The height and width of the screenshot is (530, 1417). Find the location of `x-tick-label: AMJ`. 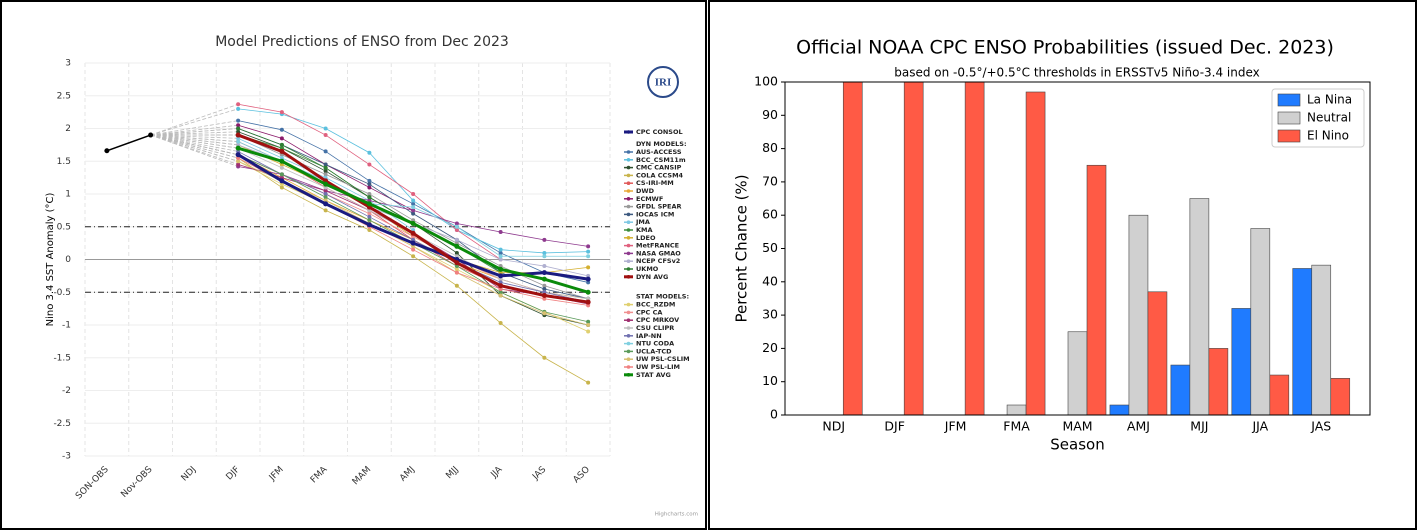

x-tick-label: AMJ is located at coordinates (1138, 426).